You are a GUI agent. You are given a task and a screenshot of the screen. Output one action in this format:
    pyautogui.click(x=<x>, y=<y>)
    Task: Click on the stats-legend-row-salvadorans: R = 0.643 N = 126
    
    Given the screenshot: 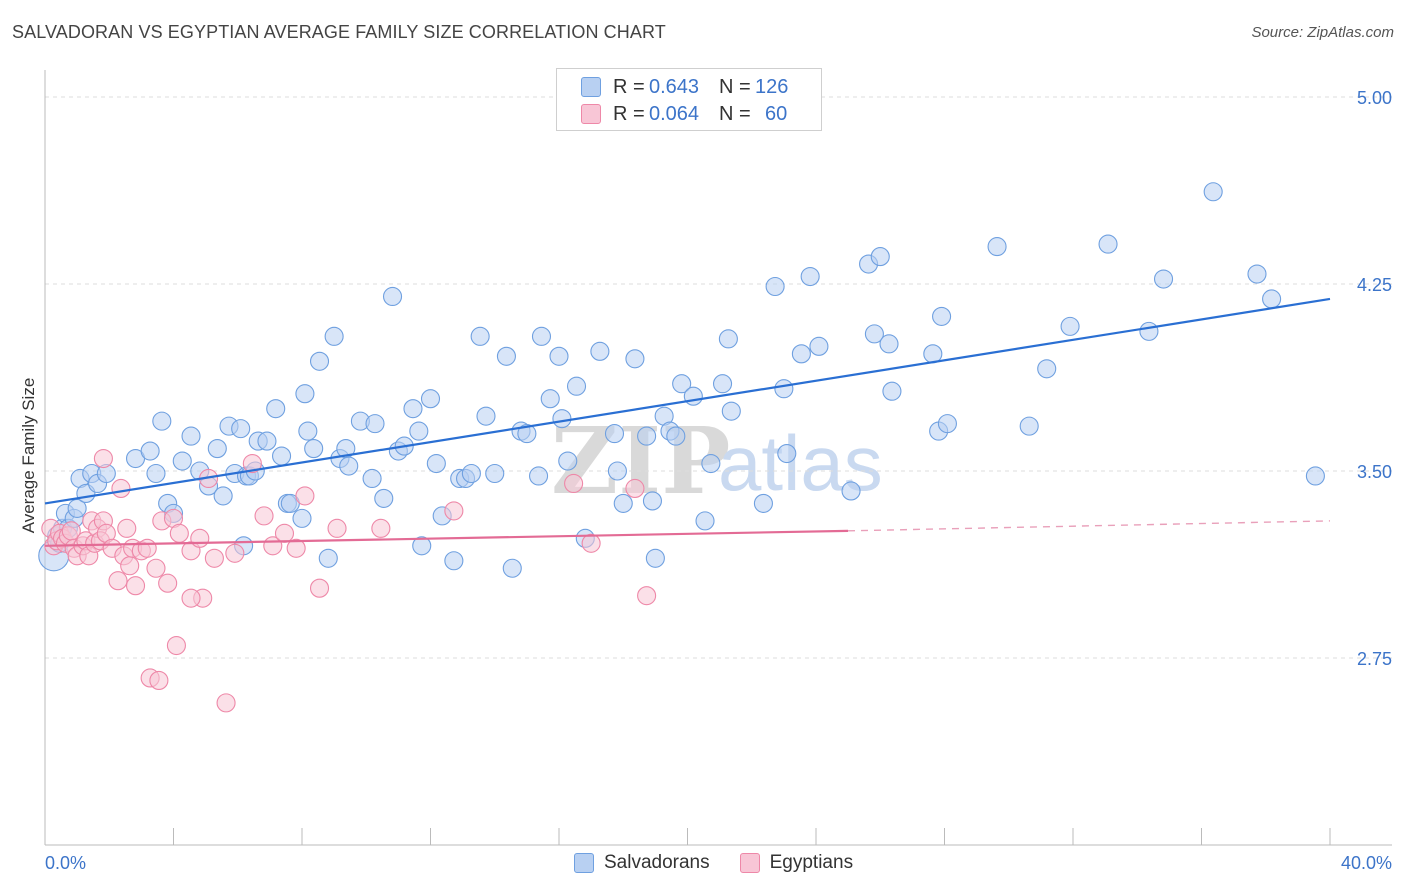 What is the action you would take?
    pyautogui.click(x=684, y=87)
    